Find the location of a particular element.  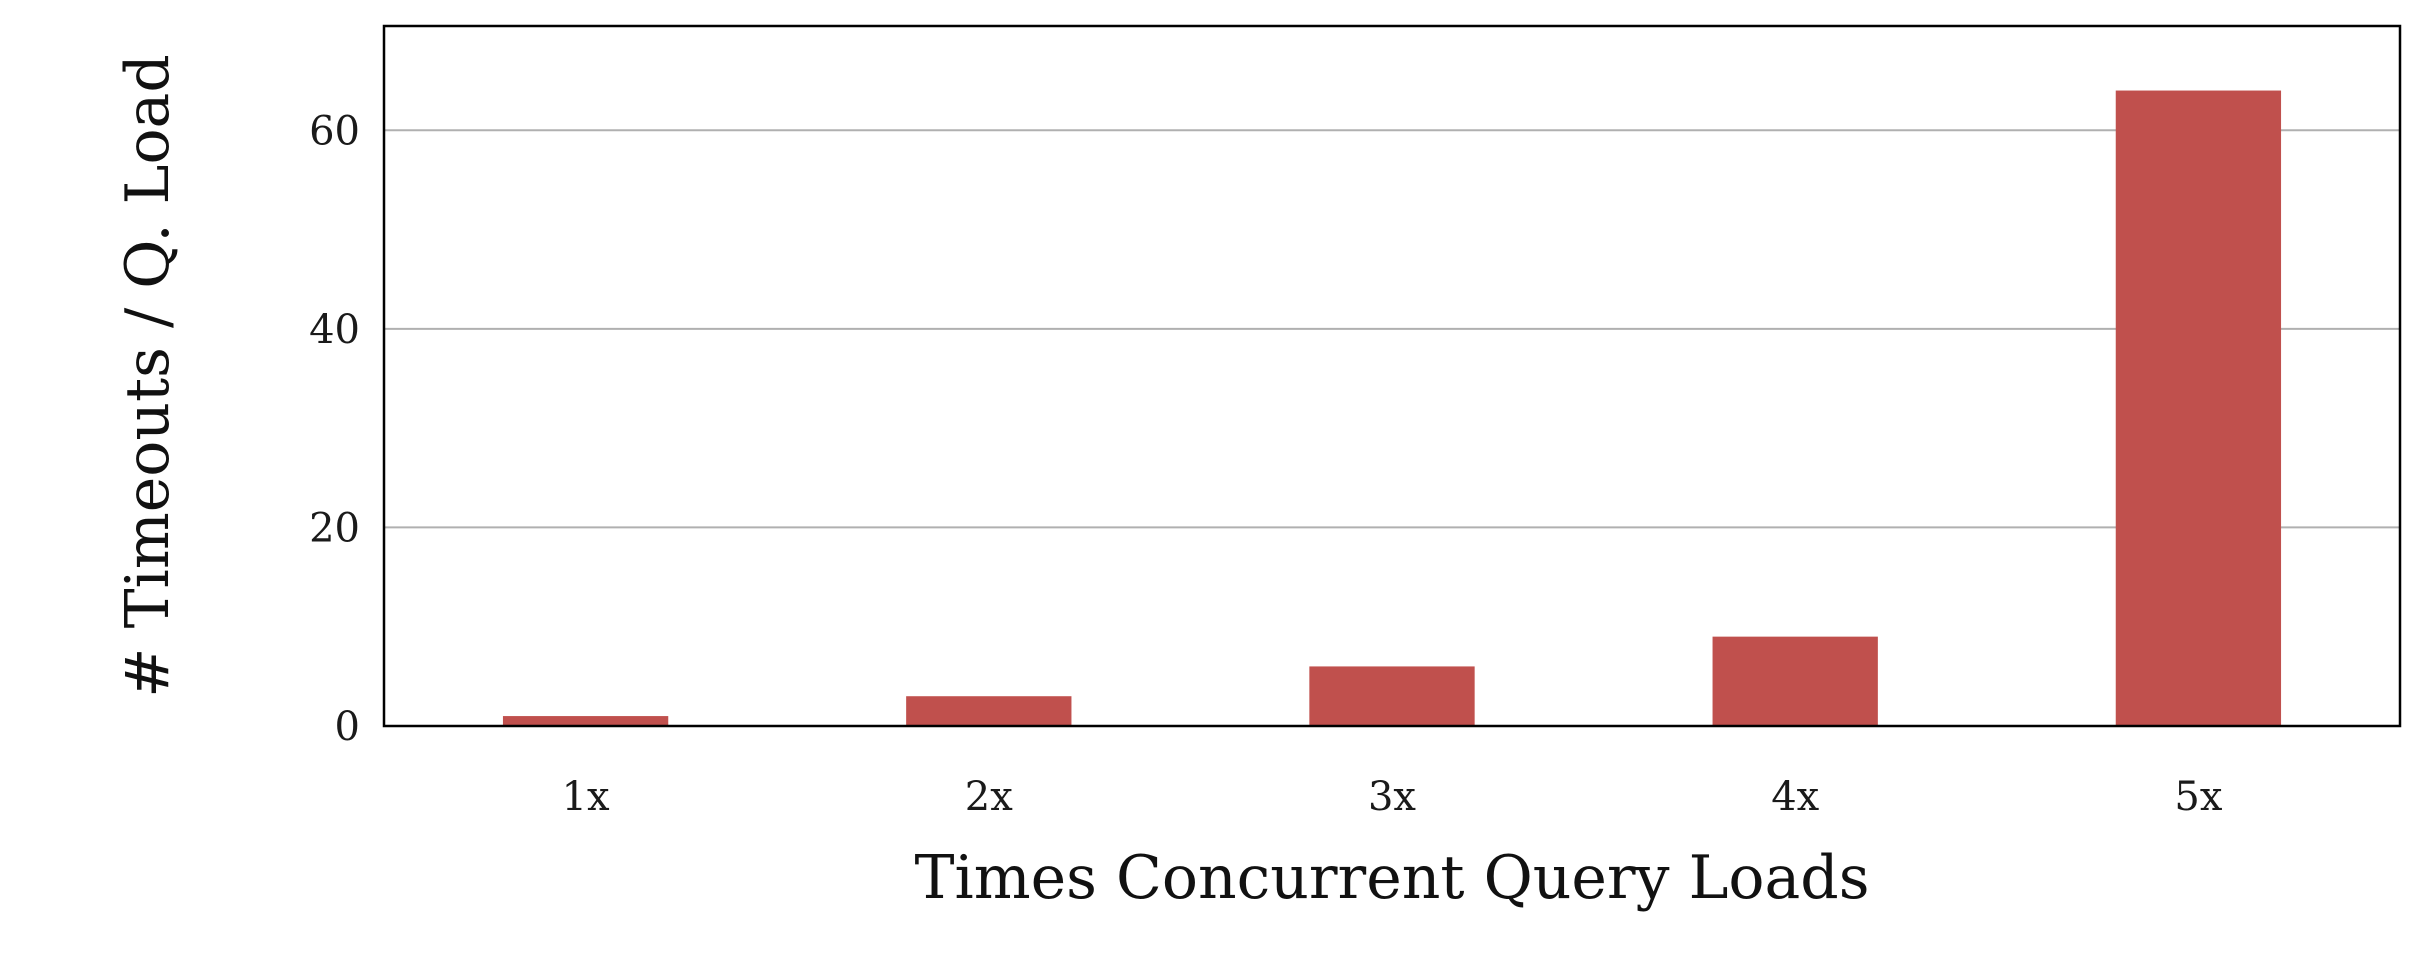

bar-4x is located at coordinates (1795, 681).